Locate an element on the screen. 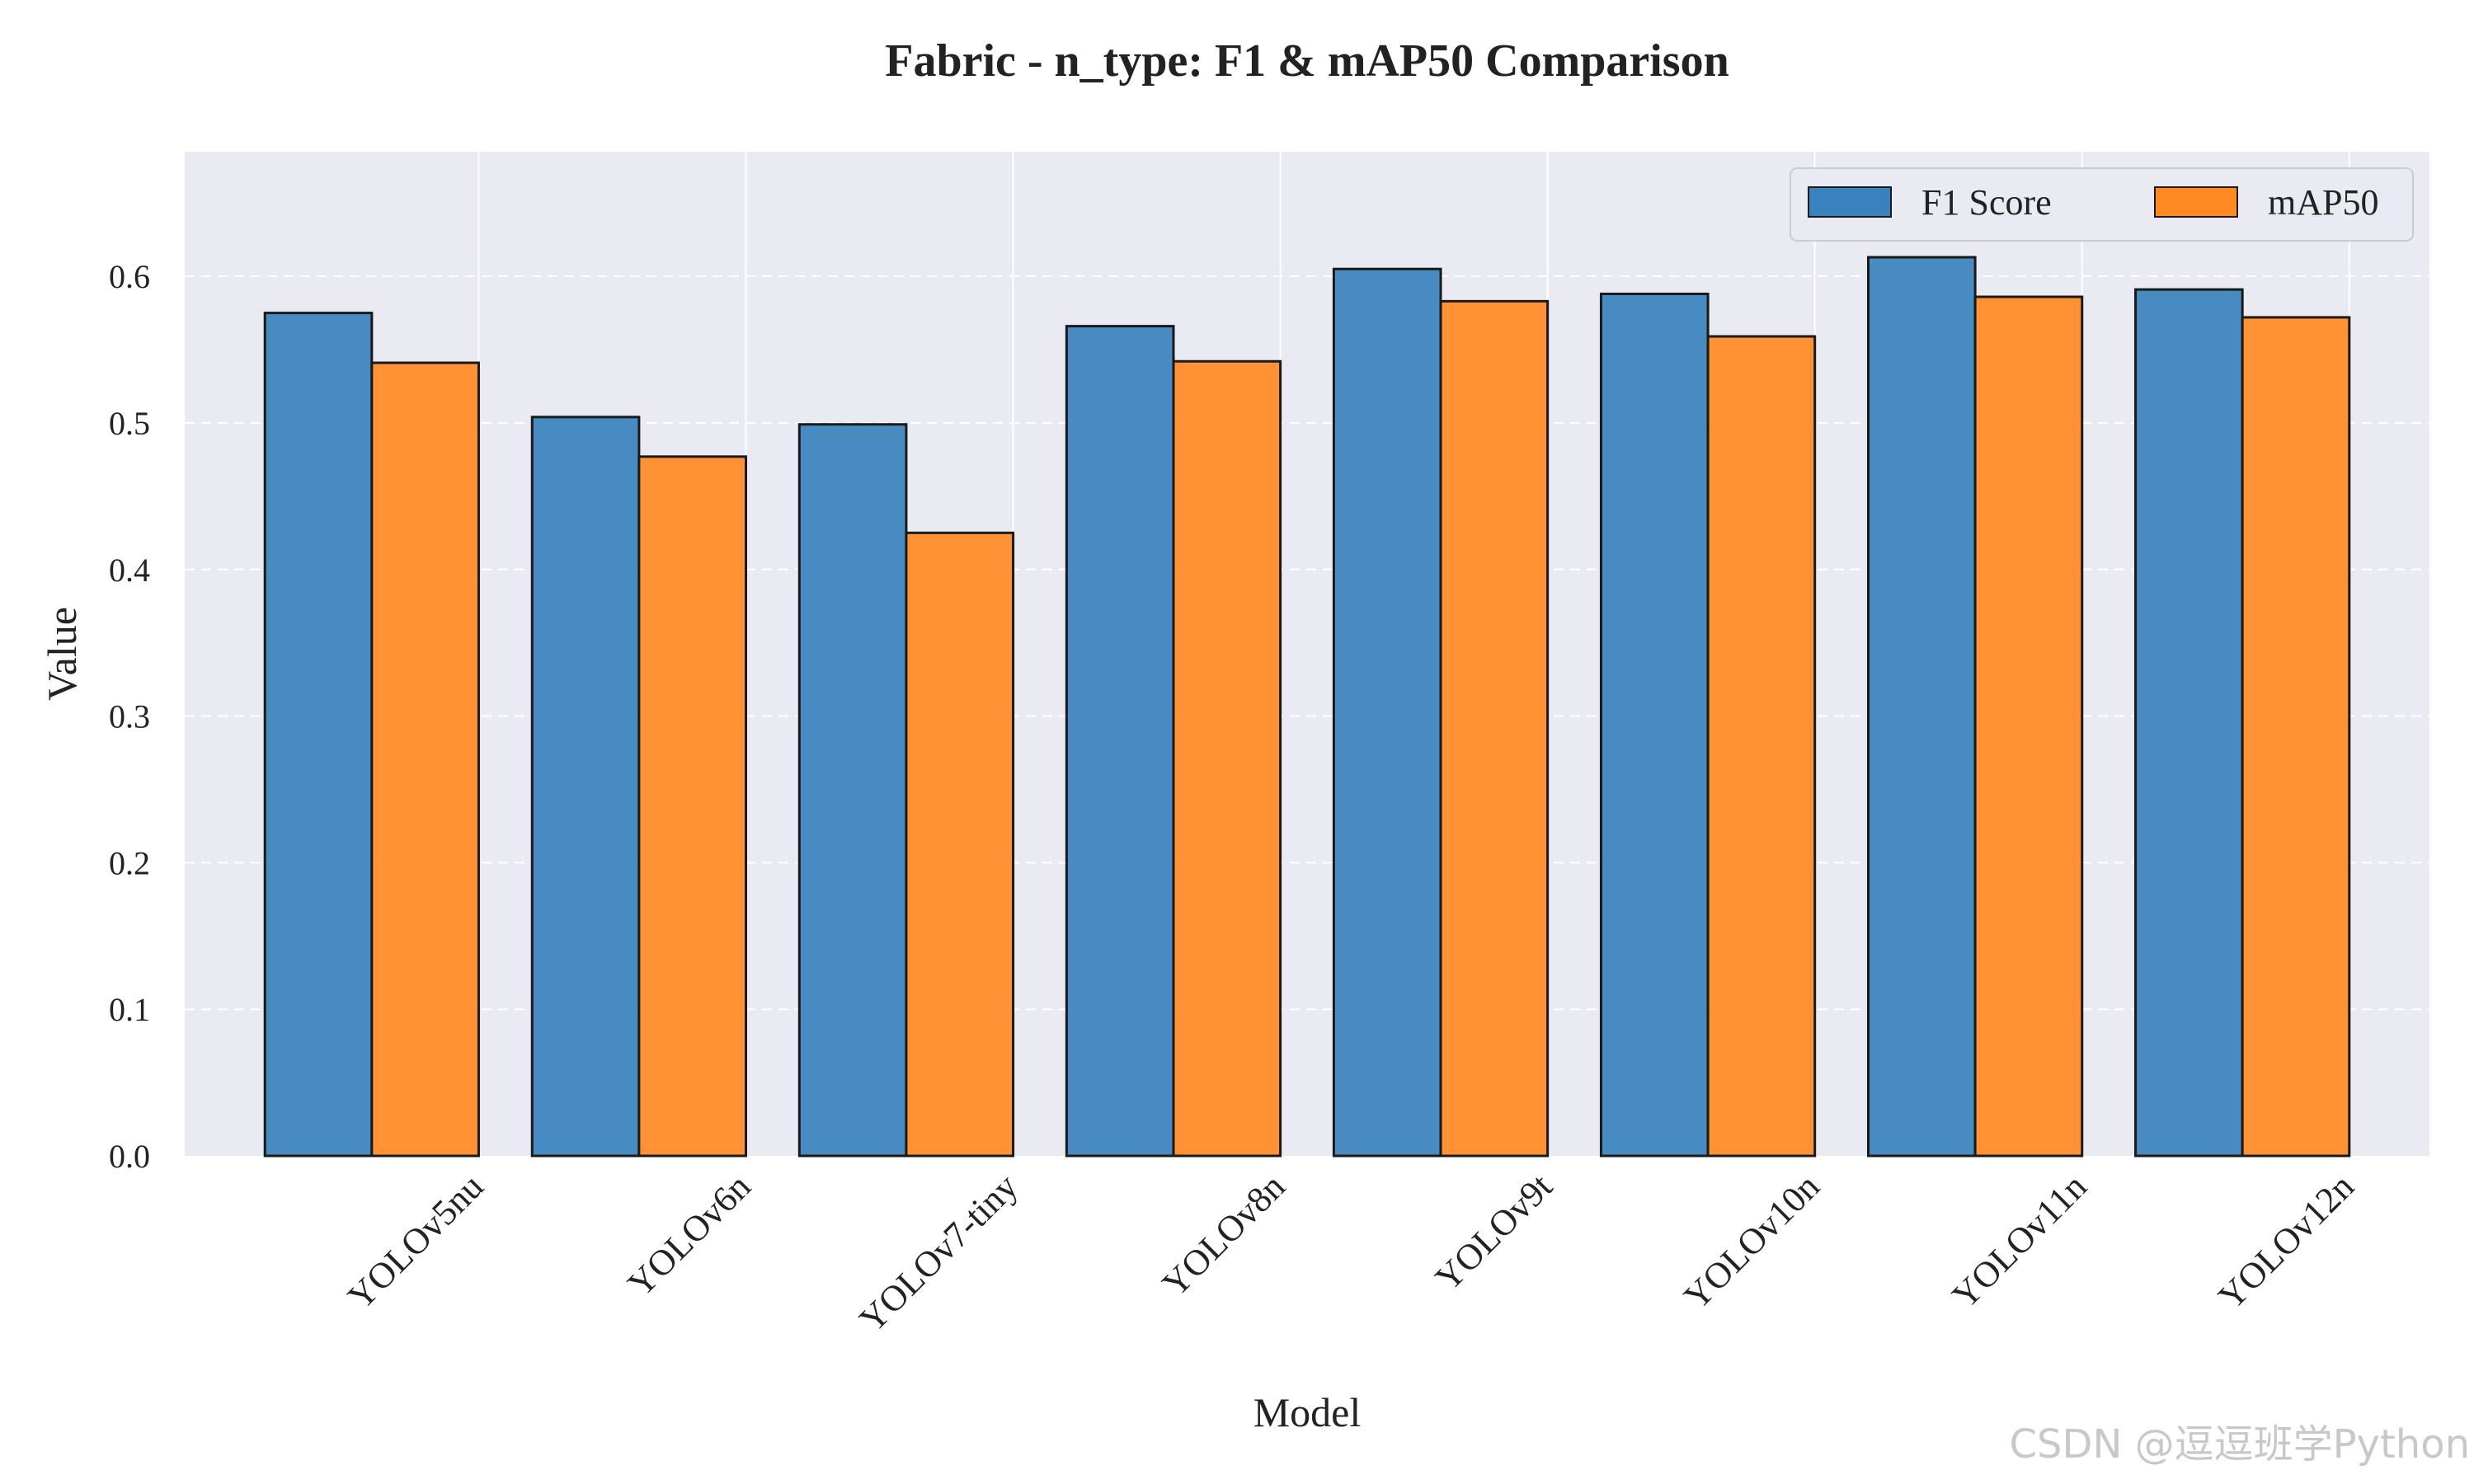 The height and width of the screenshot is (1484, 2474). legend-label-f1: F1 Score is located at coordinates (1986, 202).